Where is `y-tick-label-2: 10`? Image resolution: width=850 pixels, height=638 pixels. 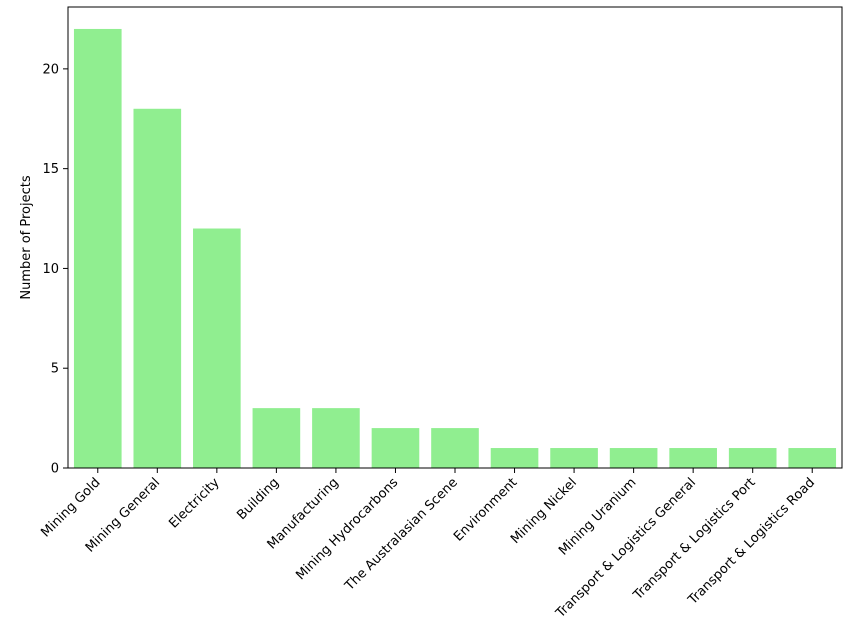
y-tick-label-2: 10 is located at coordinates (50, 269).